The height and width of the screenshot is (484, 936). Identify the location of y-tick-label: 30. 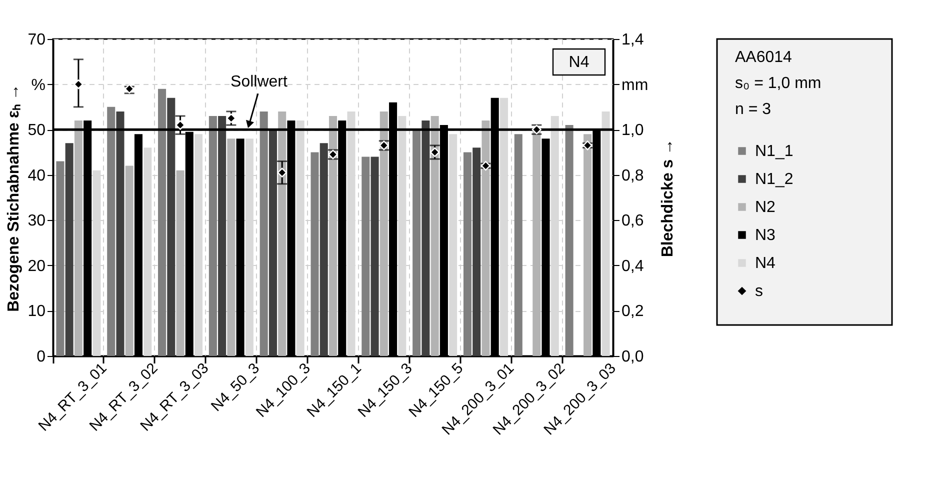
(37, 221).